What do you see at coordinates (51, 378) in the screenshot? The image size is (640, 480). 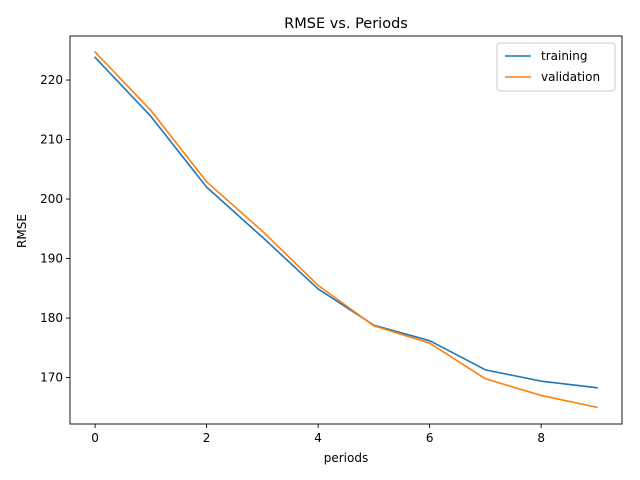 I see `y-tick-label: 170` at bounding box center [51, 378].